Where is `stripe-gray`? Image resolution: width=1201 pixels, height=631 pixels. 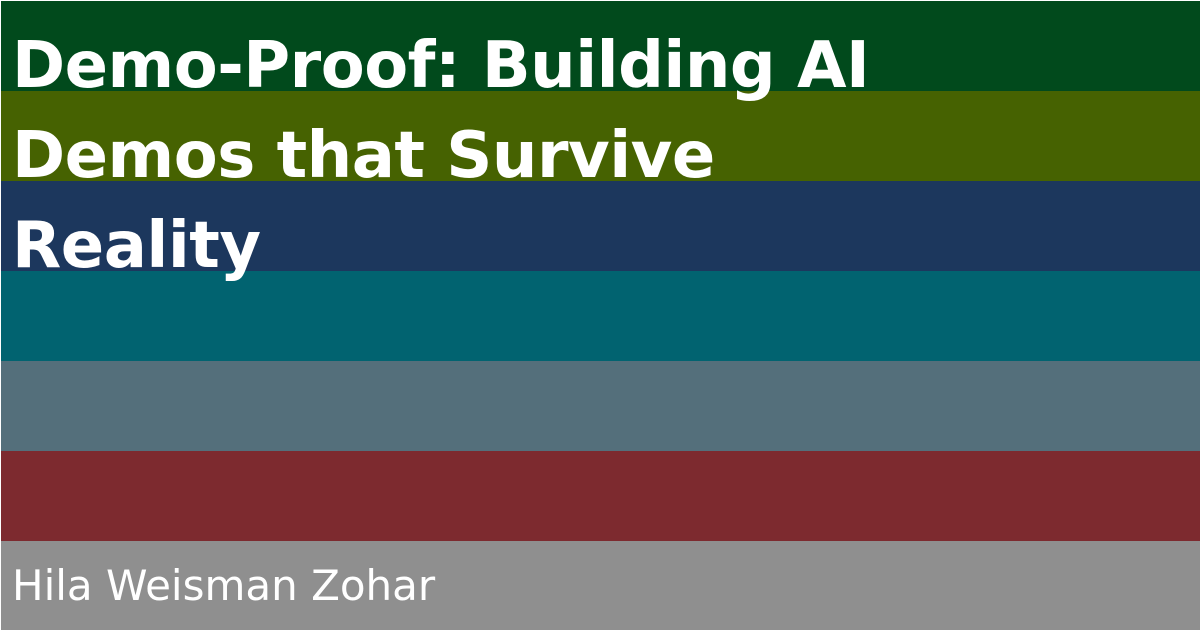
stripe-gray is located at coordinates (600, 585).